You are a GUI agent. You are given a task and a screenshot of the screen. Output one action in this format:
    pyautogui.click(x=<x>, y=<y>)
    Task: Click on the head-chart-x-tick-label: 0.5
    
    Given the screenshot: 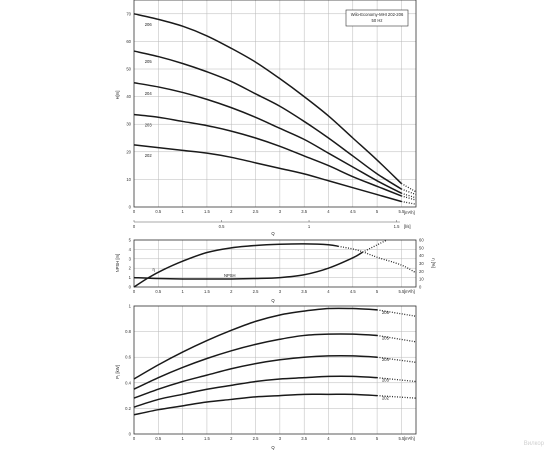 What is the action you would take?
    pyautogui.click(x=158, y=211)
    